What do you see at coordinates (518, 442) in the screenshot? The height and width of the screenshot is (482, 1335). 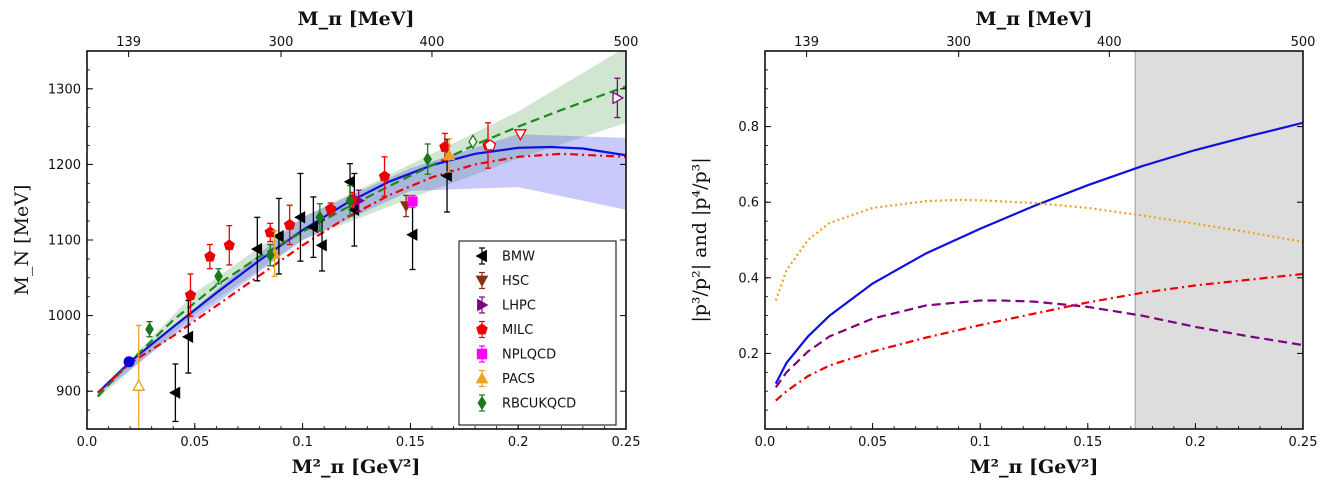 I see `left-x-tick-label: 0.2` at bounding box center [518, 442].